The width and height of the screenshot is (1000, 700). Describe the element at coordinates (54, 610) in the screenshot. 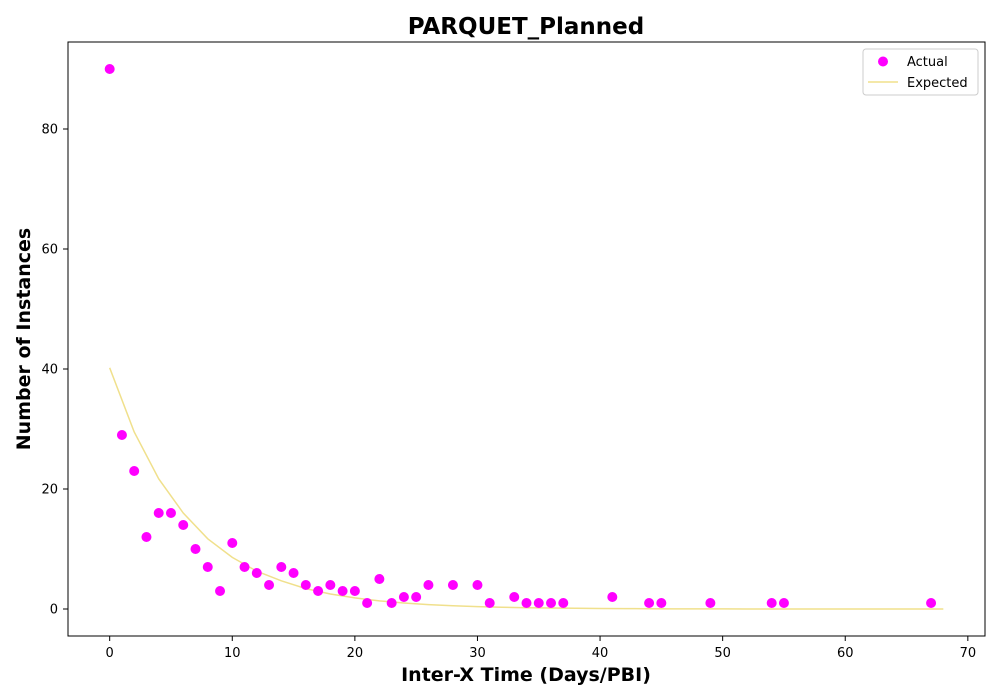

I see `y-tick-label: 0` at that location.